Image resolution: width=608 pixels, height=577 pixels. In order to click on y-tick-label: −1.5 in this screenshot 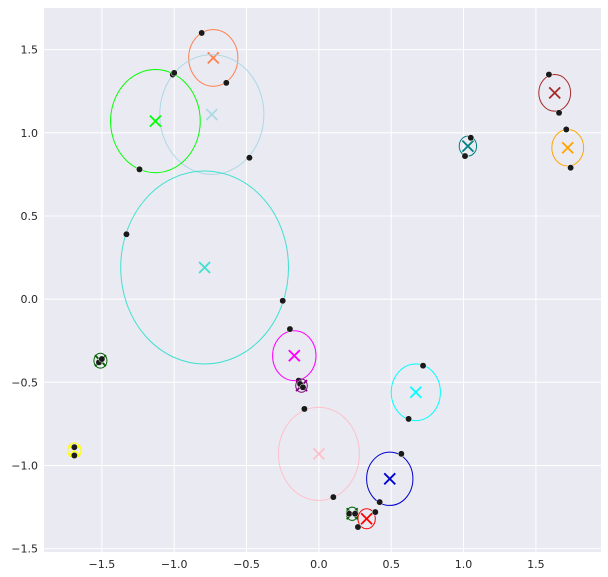, I will do `click(24, 549)`.